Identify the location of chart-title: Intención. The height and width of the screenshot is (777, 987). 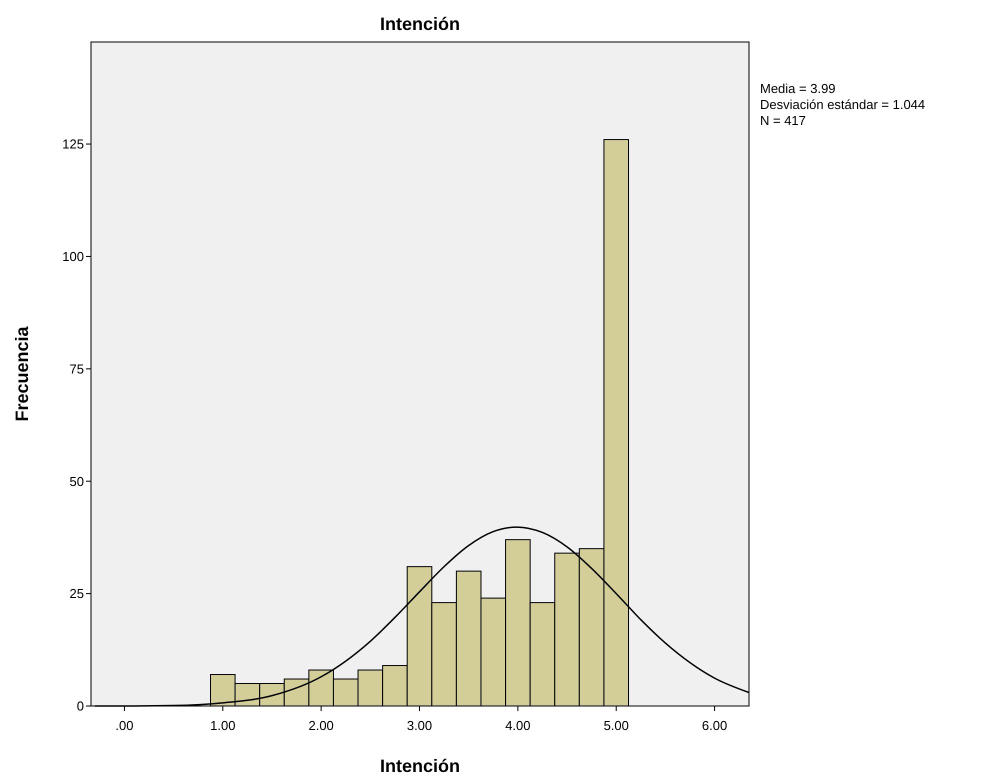
(420, 24).